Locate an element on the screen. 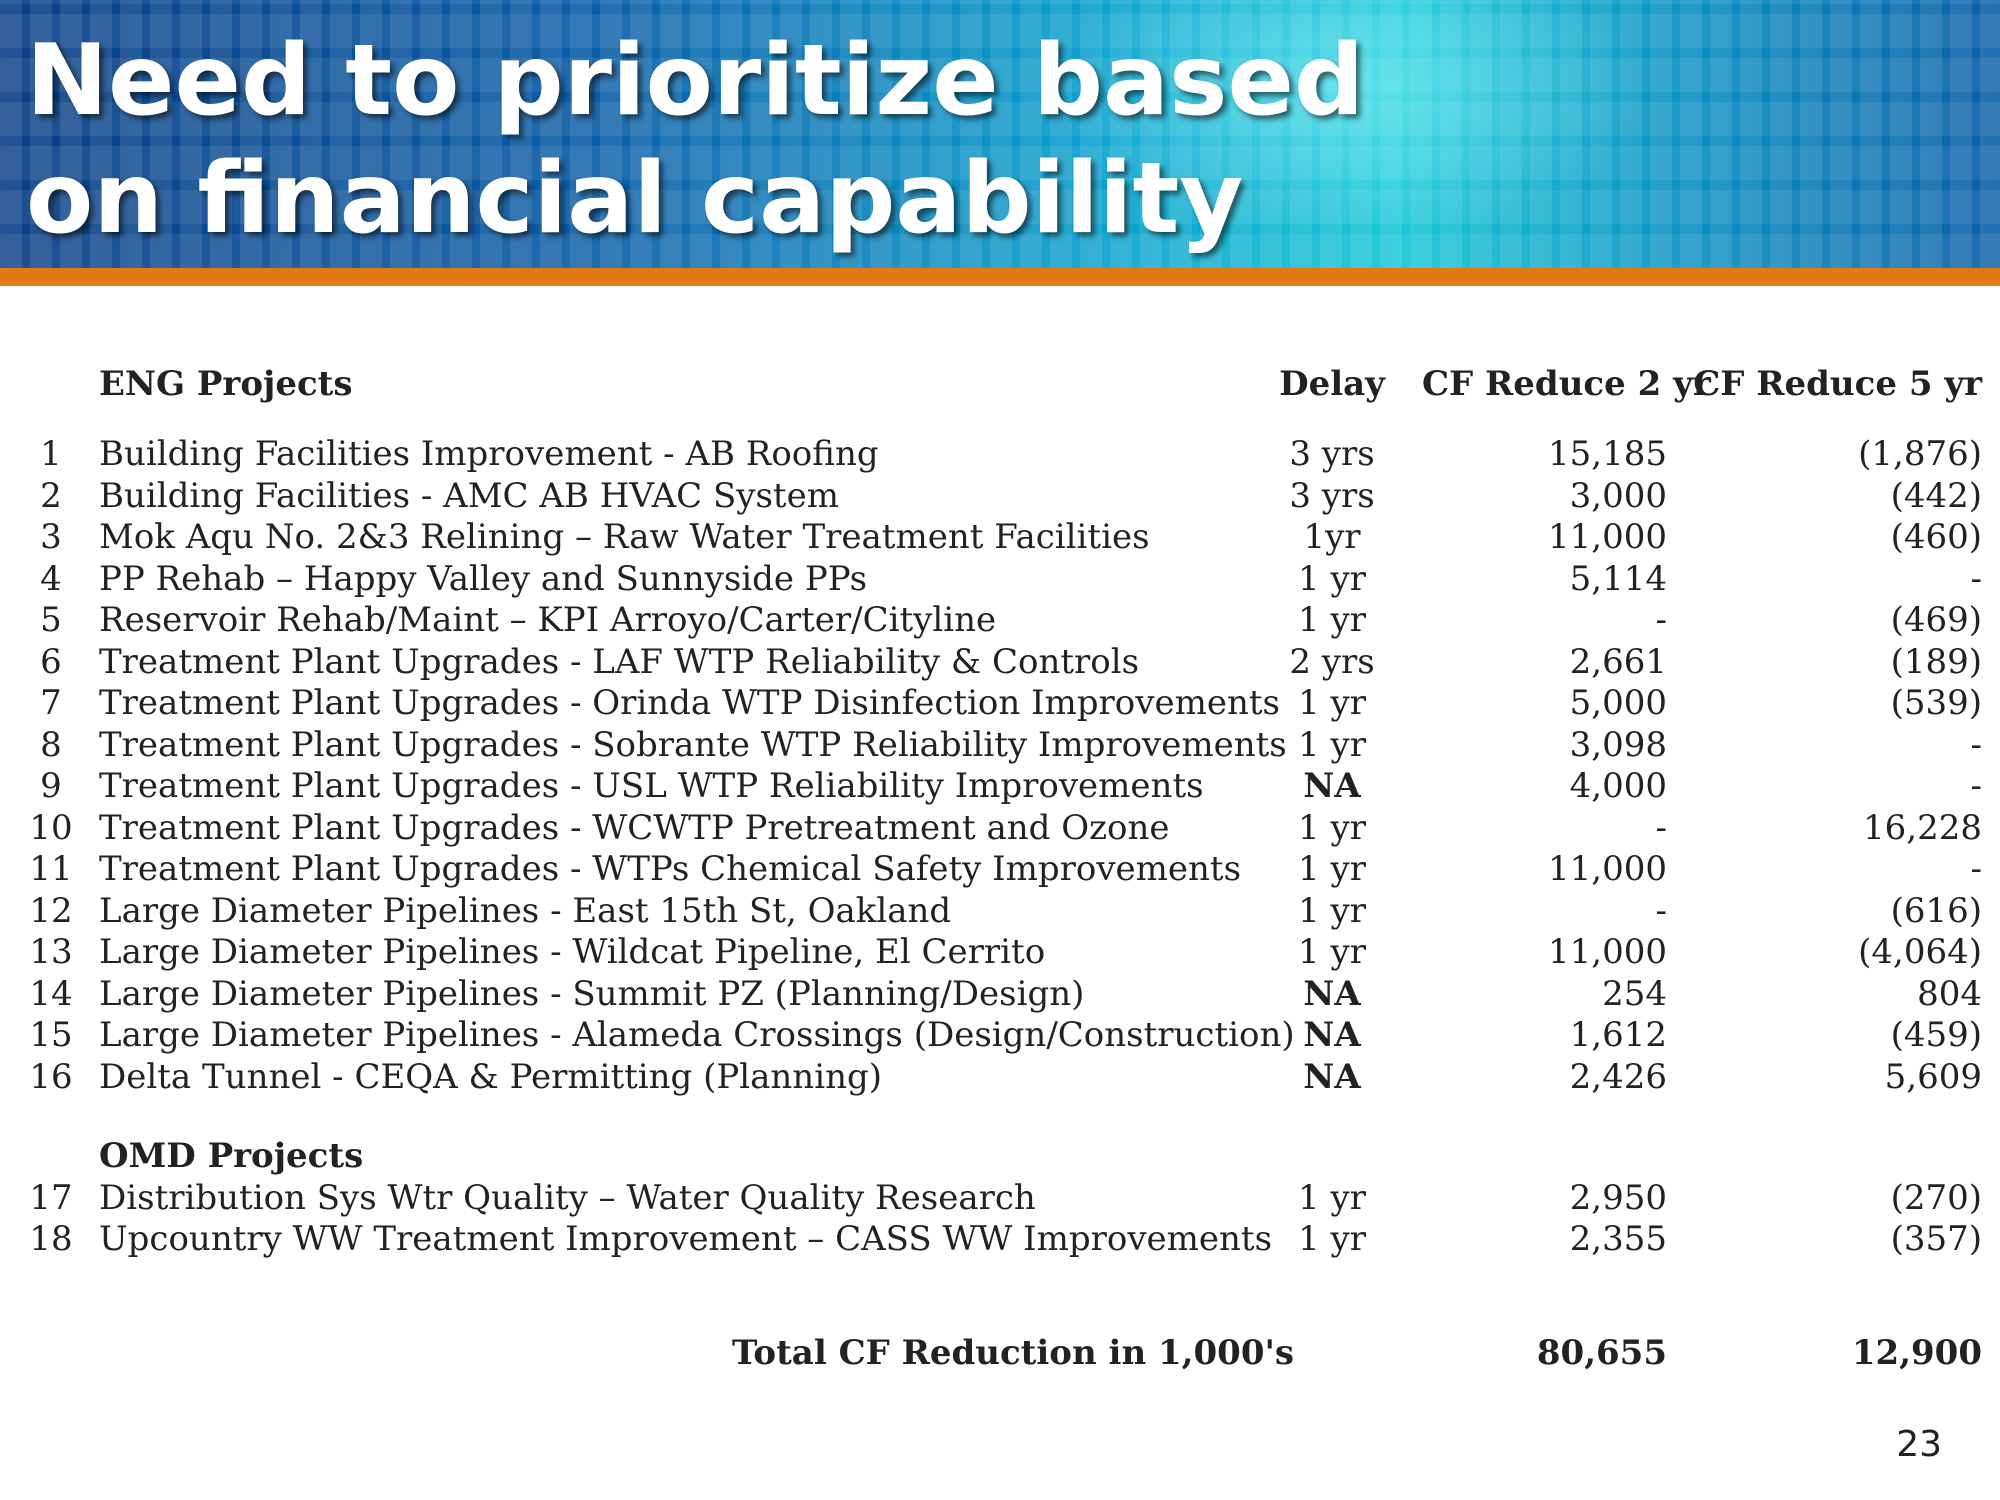 The width and height of the screenshot is (2000, 1500). row-number: 12 is located at coordinates (51, 910).